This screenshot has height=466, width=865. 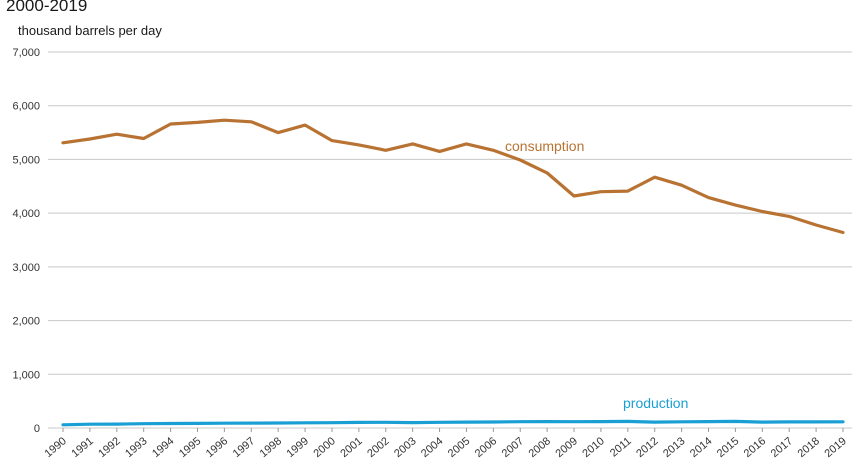 What do you see at coordinates (298, 447) in the screenshot?
I see `x-tick-label: 1999` at bounding box center [298, 447].